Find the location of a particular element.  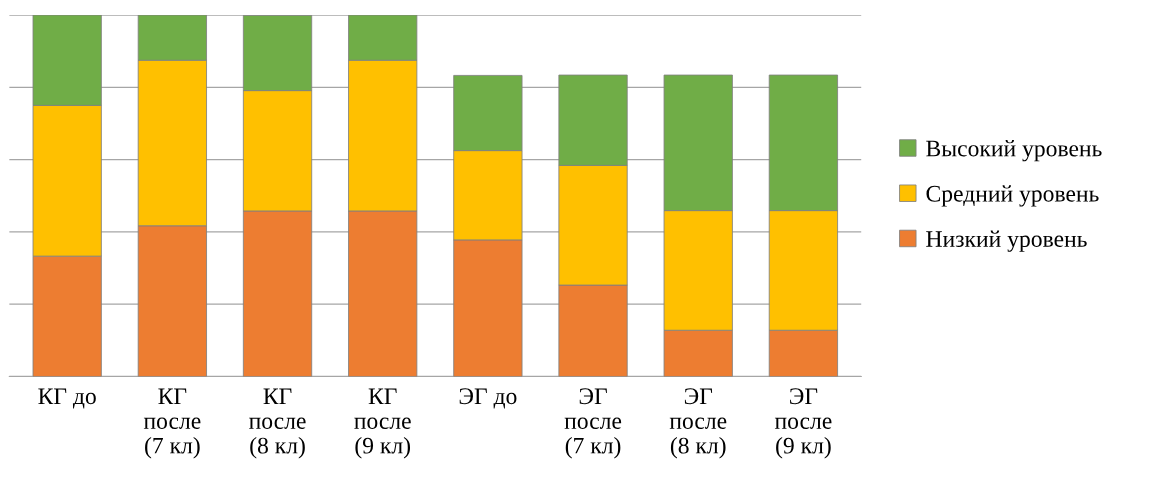

x-tick-label: ЭГ после (7 кл) is located at coordinates (593, 423).